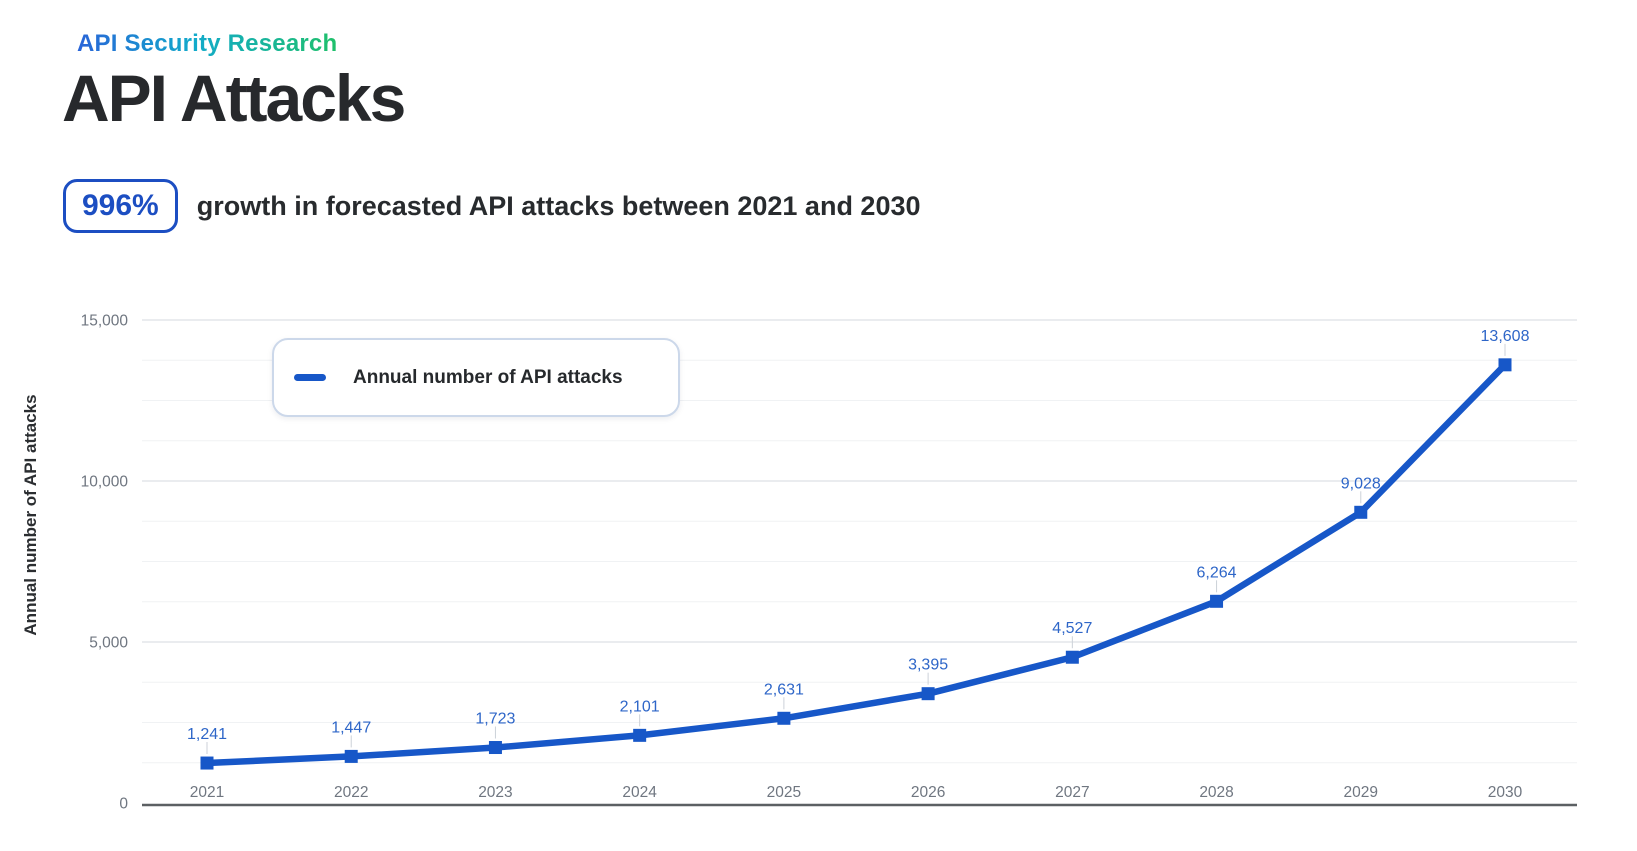 Image resolution: width=1637 pixels, height=851 pixels. Describe the element at coordinates (495, 792) in the screenshot. I see `x-tick-label: 2023` at that location.